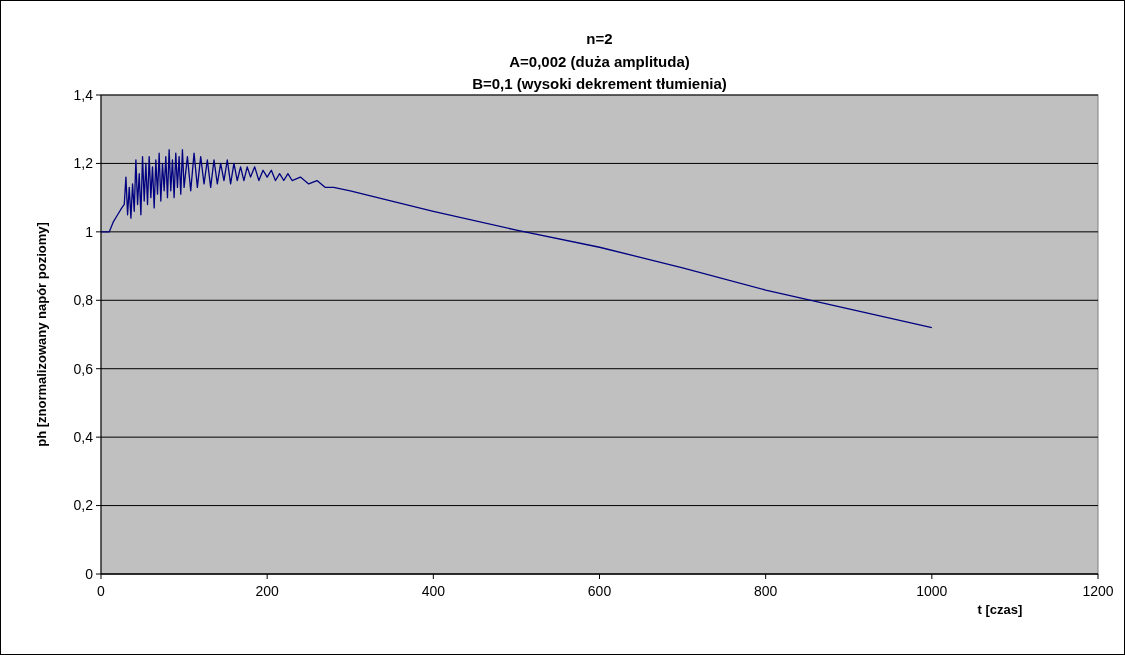 Image resolution: width=1125 pixels, height=655 pixels. What do you see at coordinates (83, 437) in the screenshot?
I see `y-tick-label: 0,4` at bounding box center [83, 437].